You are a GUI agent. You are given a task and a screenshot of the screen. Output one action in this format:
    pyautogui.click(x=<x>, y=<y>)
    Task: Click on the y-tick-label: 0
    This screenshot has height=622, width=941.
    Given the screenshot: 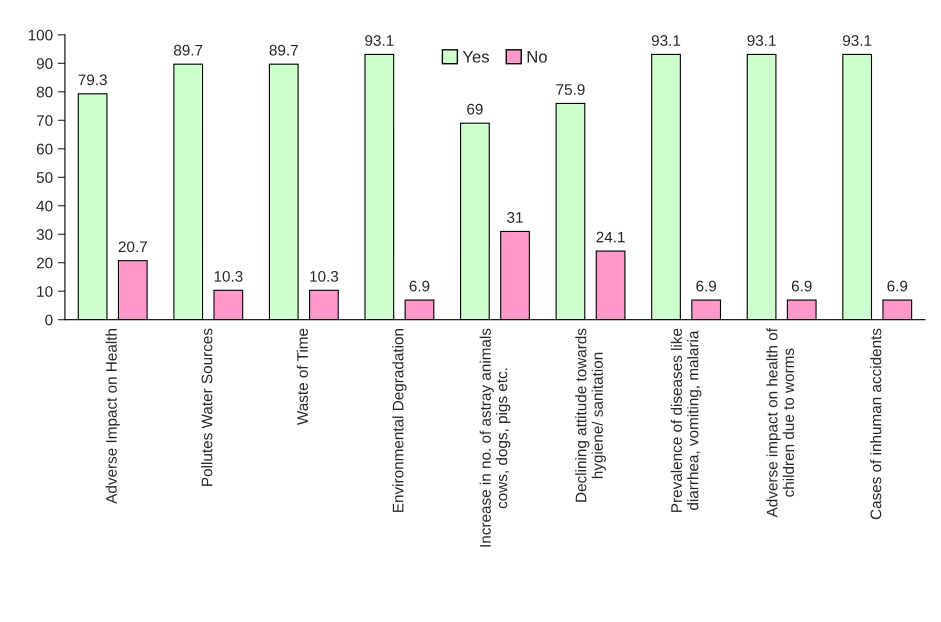 What is the action you would take?
    pyautogui.click(x=49, y=320)
    